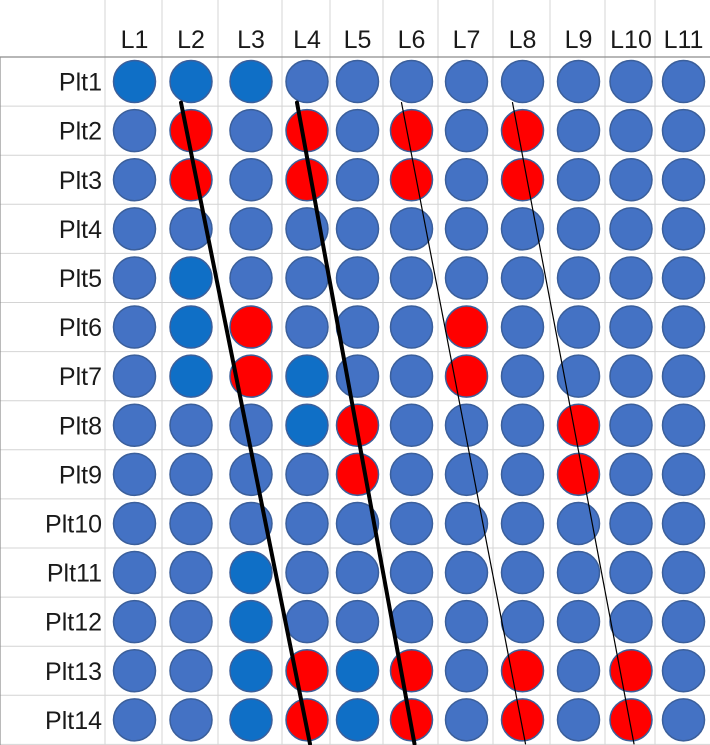 Image resolution: width=710 pixels, height=745 pixels. I want to click on trend-line, so click(356, 422).